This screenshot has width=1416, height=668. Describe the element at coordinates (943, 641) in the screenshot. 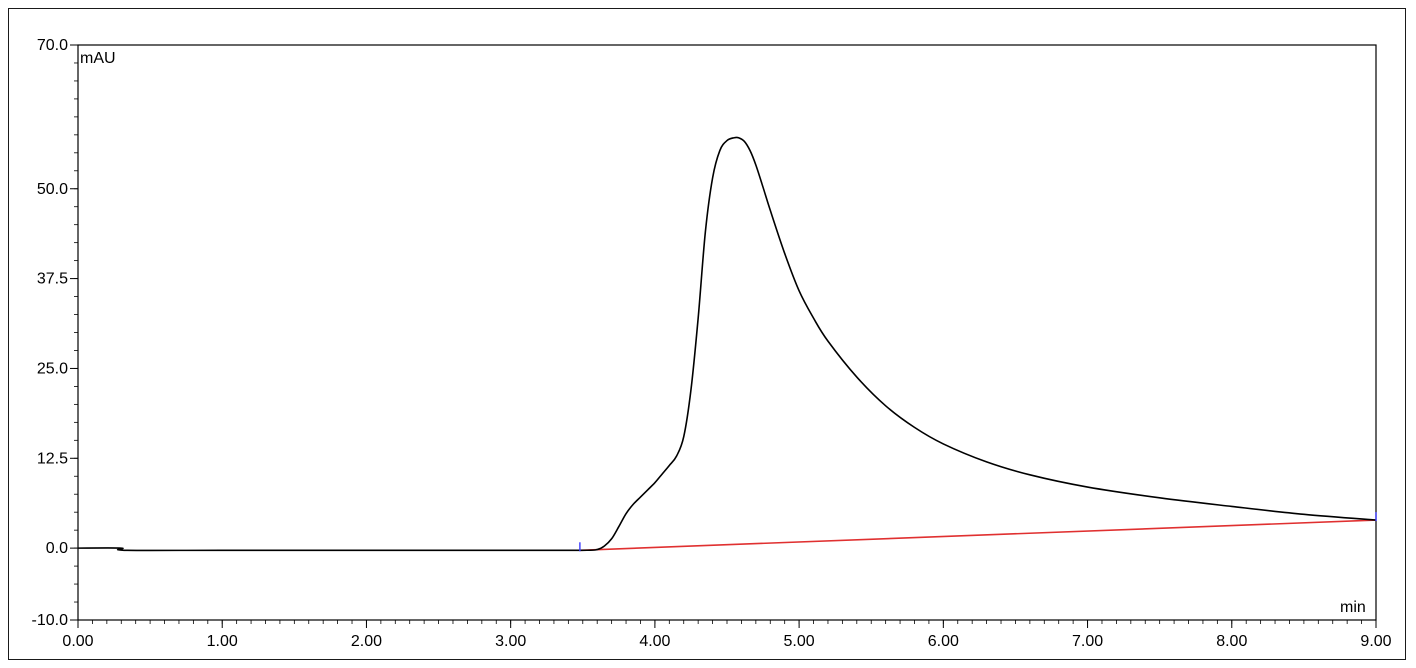

I see `x-tick-label: 6.00` at that location.